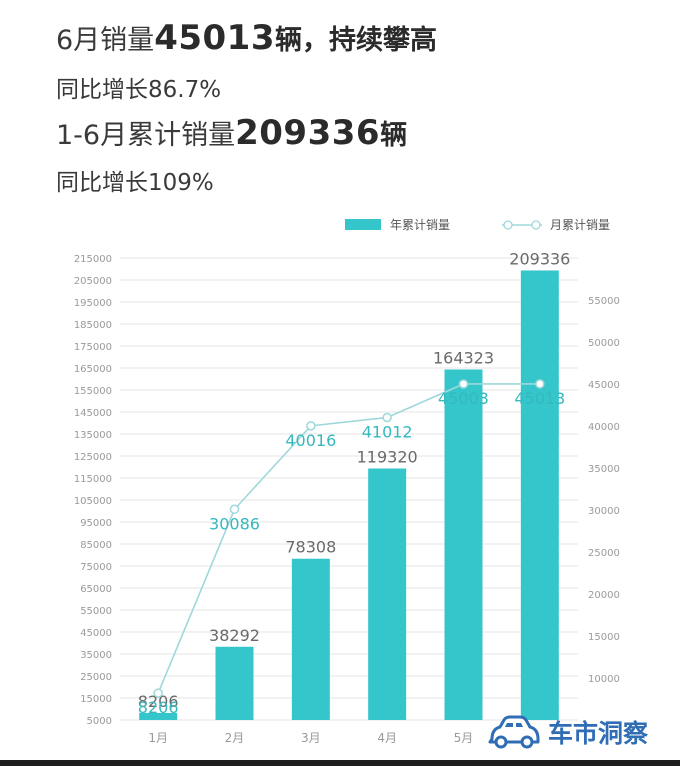  I want to click on y-left-tick-label: 15000, so click(96, 699).